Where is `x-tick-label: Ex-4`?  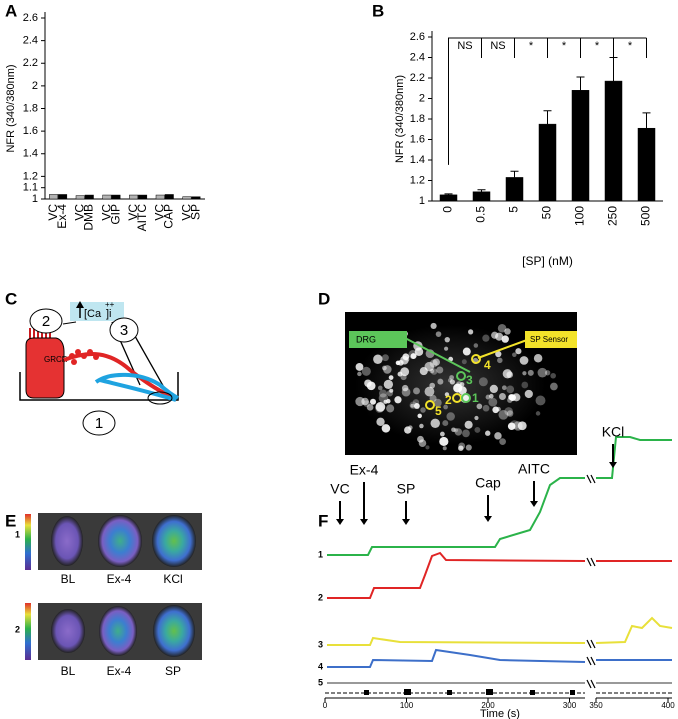 x-tick-label: Ex-4 is located at coordinates (62, 216).